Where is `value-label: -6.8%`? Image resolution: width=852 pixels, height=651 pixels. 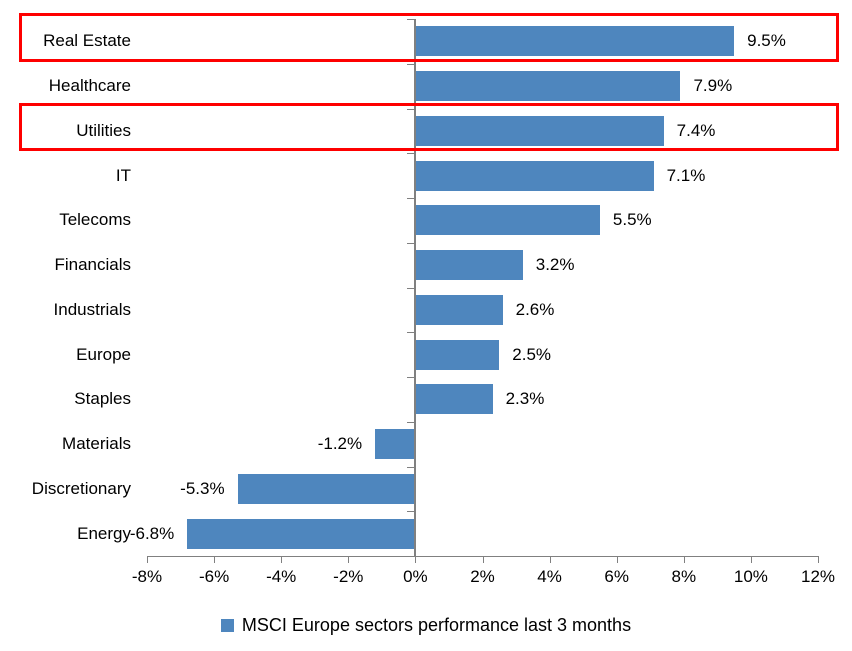
value-label: -6.8% is located at coordinates (152, 533).